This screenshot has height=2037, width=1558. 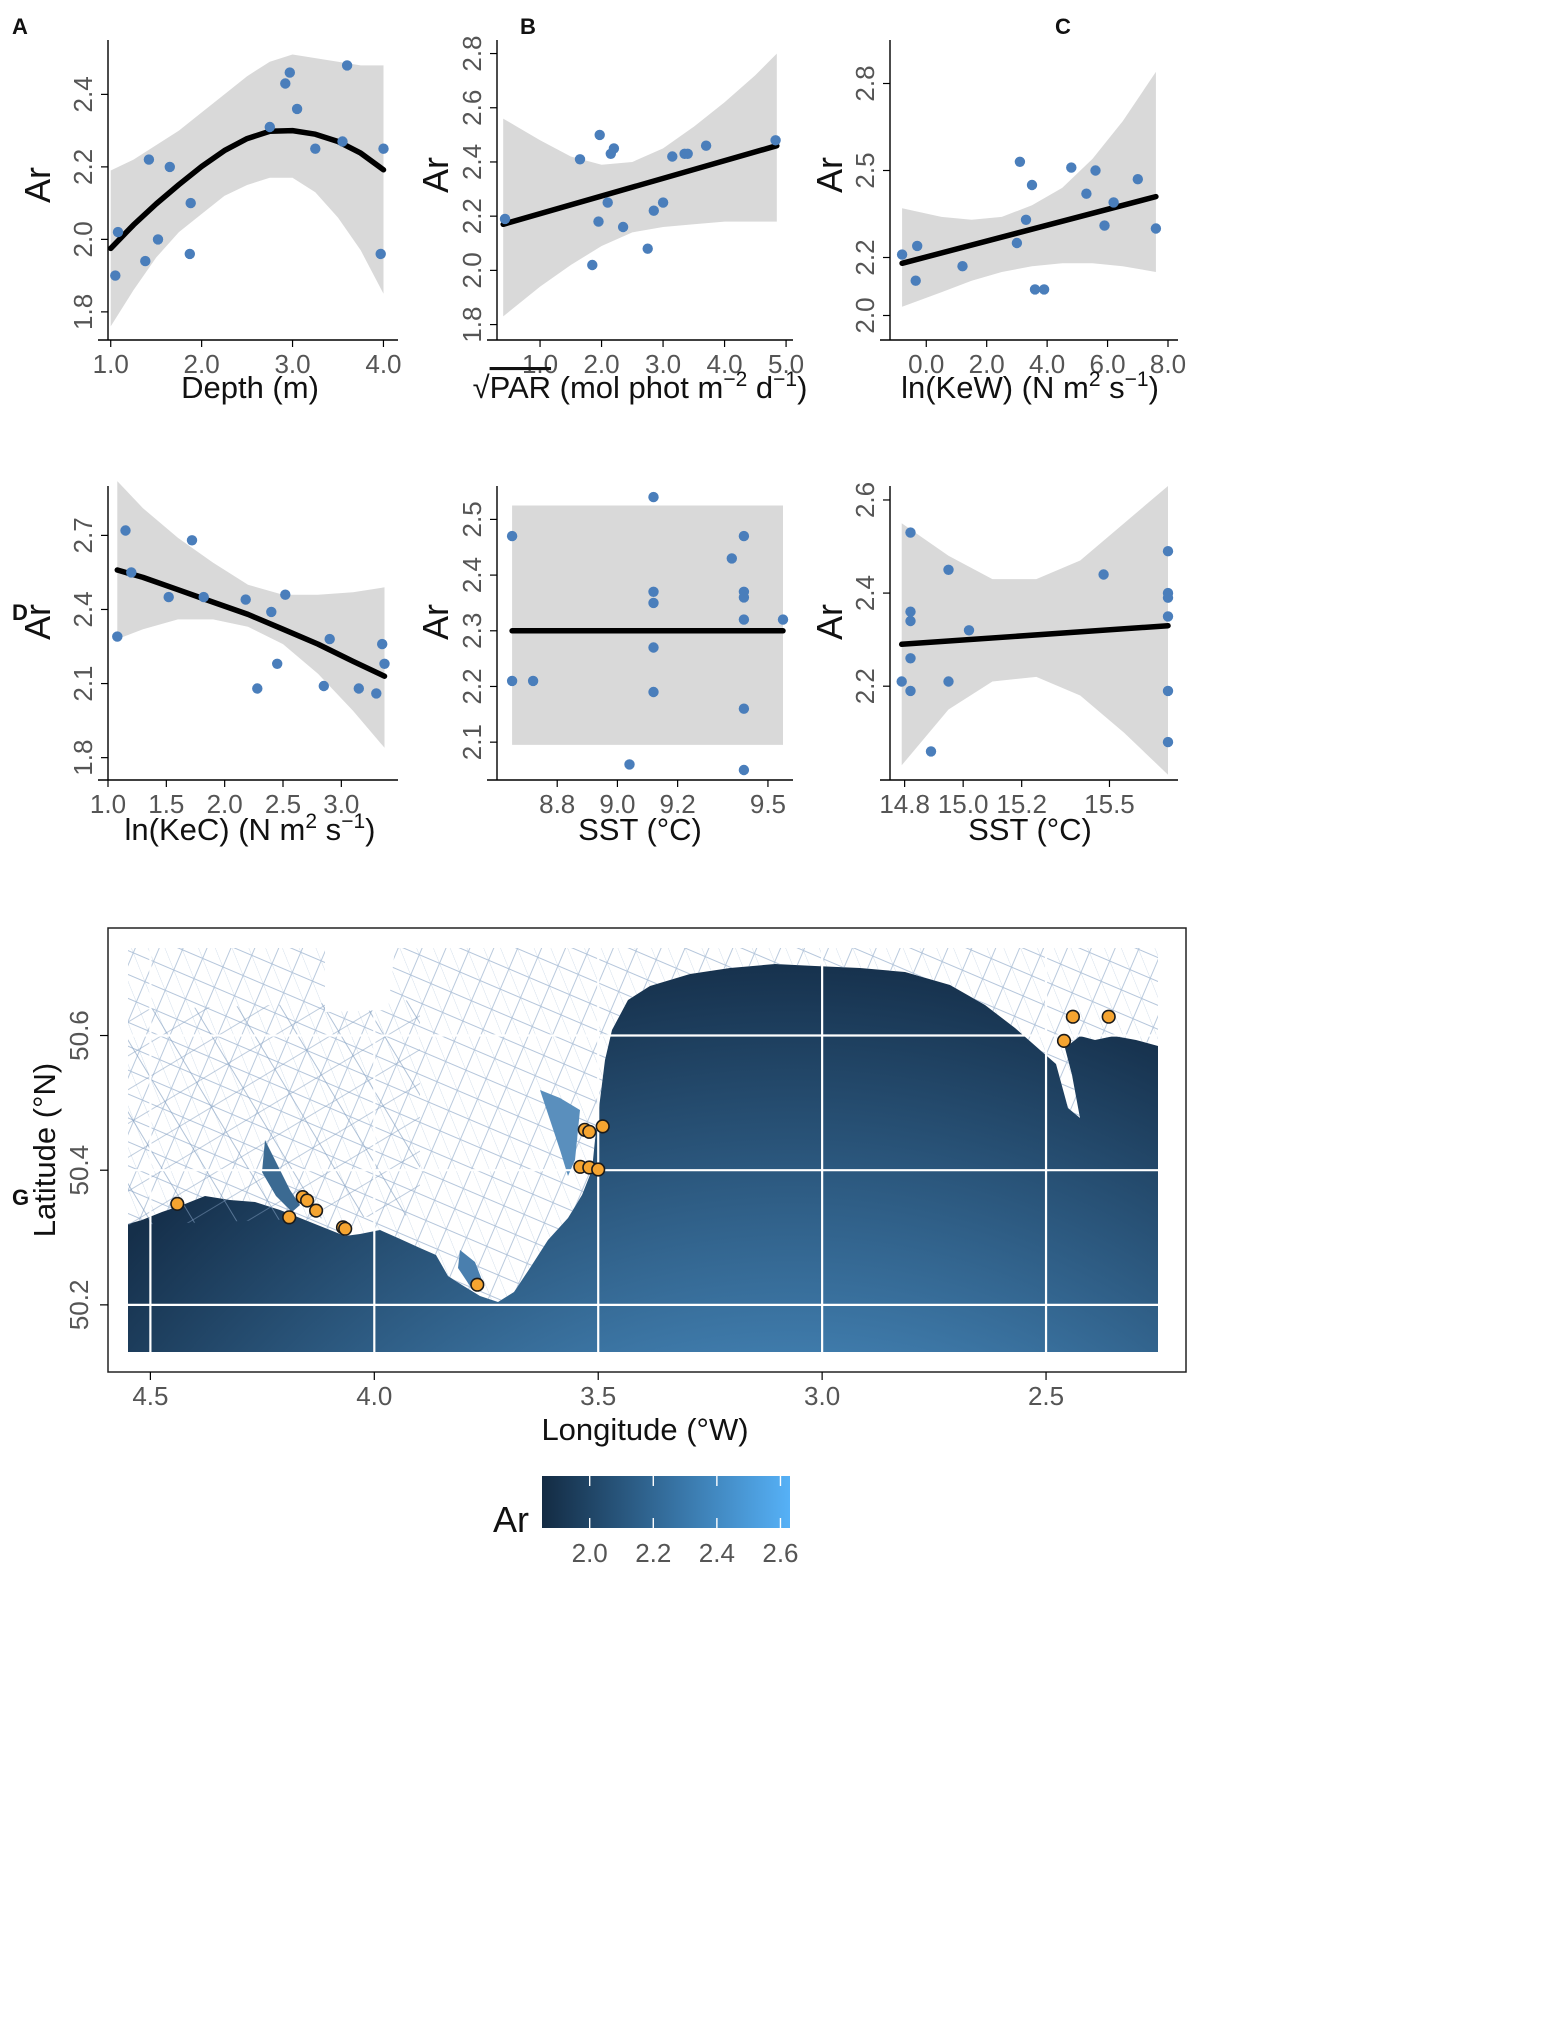 What do you see at coordinates (926, 364) in the screenshot?
I see `x-tick-label-c: 0.0` at bounding box center [926, 364].